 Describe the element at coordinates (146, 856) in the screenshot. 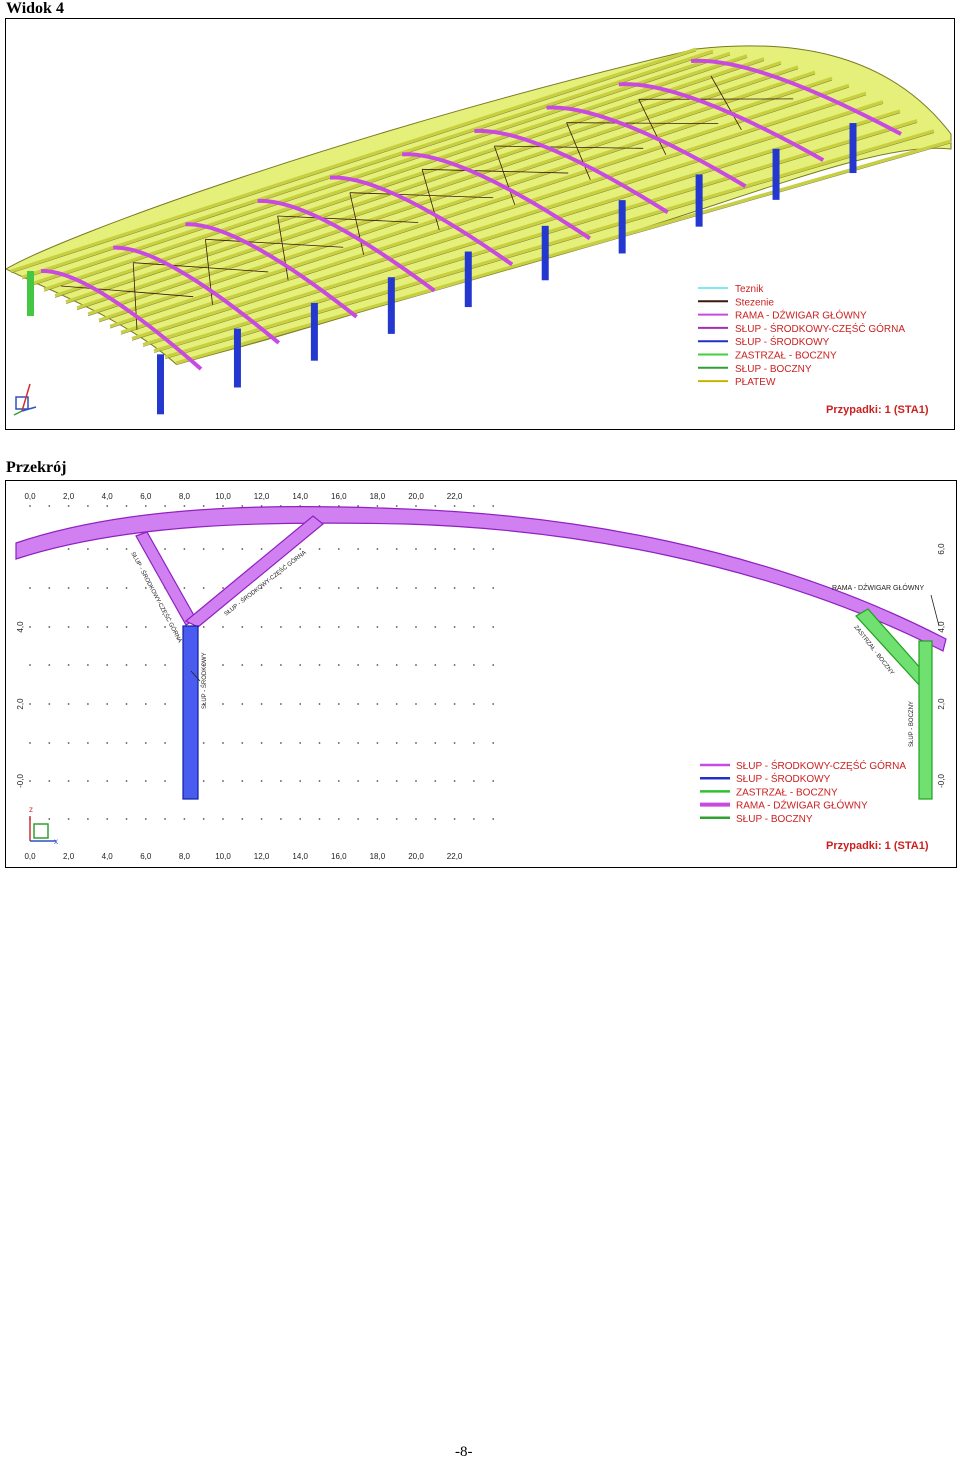

I see `x-tick-label: 6,0` at that location.